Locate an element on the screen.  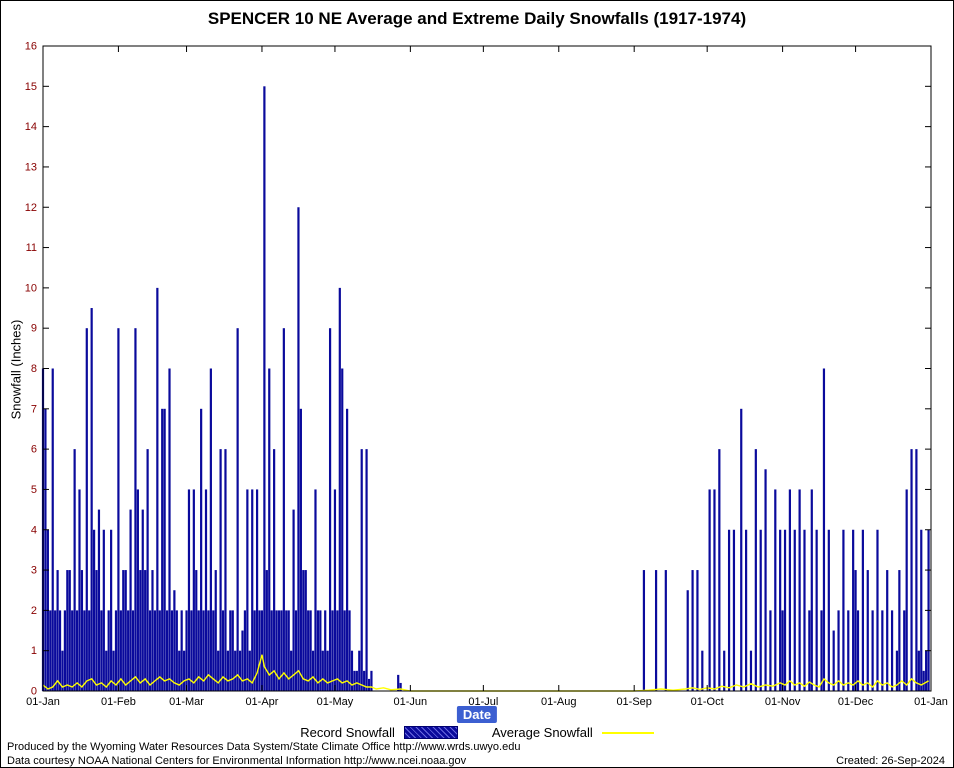
svg-text: 01-Dec is located at coordinates (856, 702).